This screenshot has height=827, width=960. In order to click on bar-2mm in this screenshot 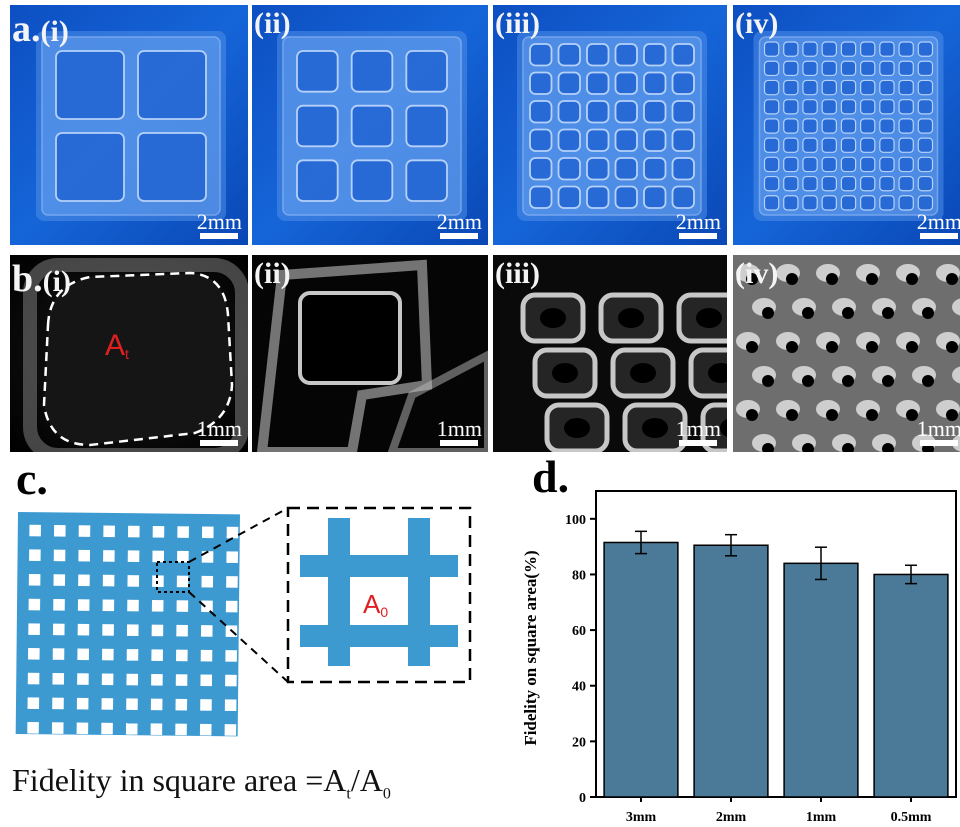, I will do `click(731, 671)`.